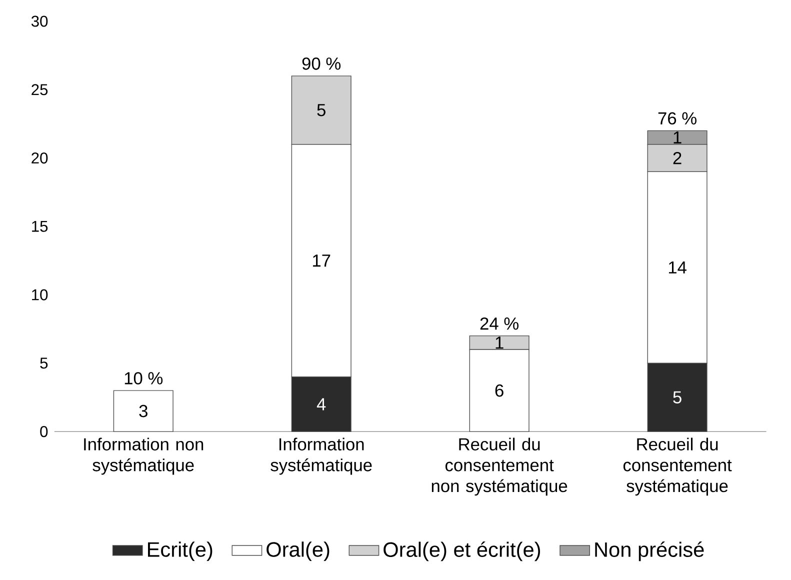 The width and height of the screenshot is (791, 580). What do you see at coordinates (44, 363) in the screenshot?
I see `y-tick-label: 5` at bounding box center [44, 363].